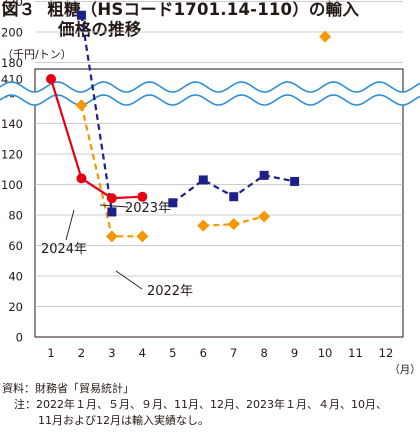 This screenshot has width=420, height=433. Describe the element at coordinates (263, 353) in the screenshot. I see `x-tick-label: 8` at that location.